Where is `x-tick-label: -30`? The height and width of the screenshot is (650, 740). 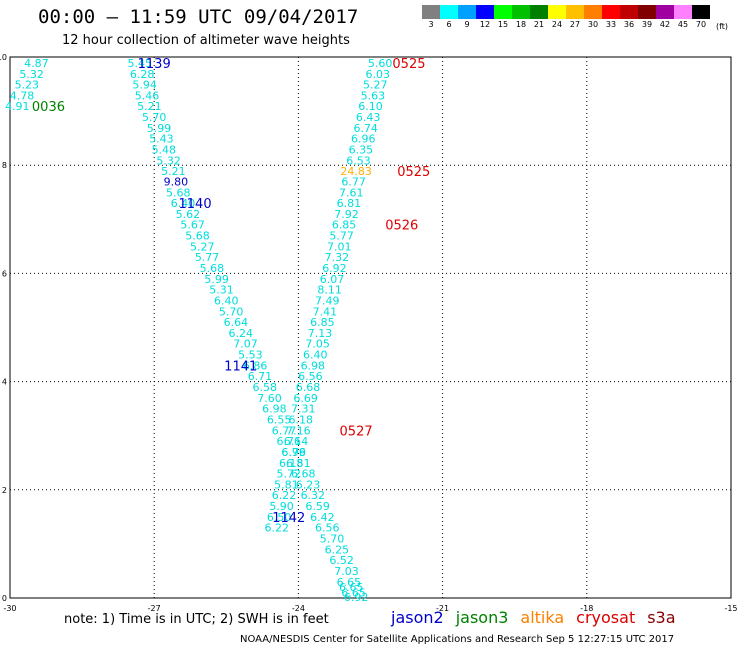
x-tick-label: -30 is located at coordinates (9, 608).